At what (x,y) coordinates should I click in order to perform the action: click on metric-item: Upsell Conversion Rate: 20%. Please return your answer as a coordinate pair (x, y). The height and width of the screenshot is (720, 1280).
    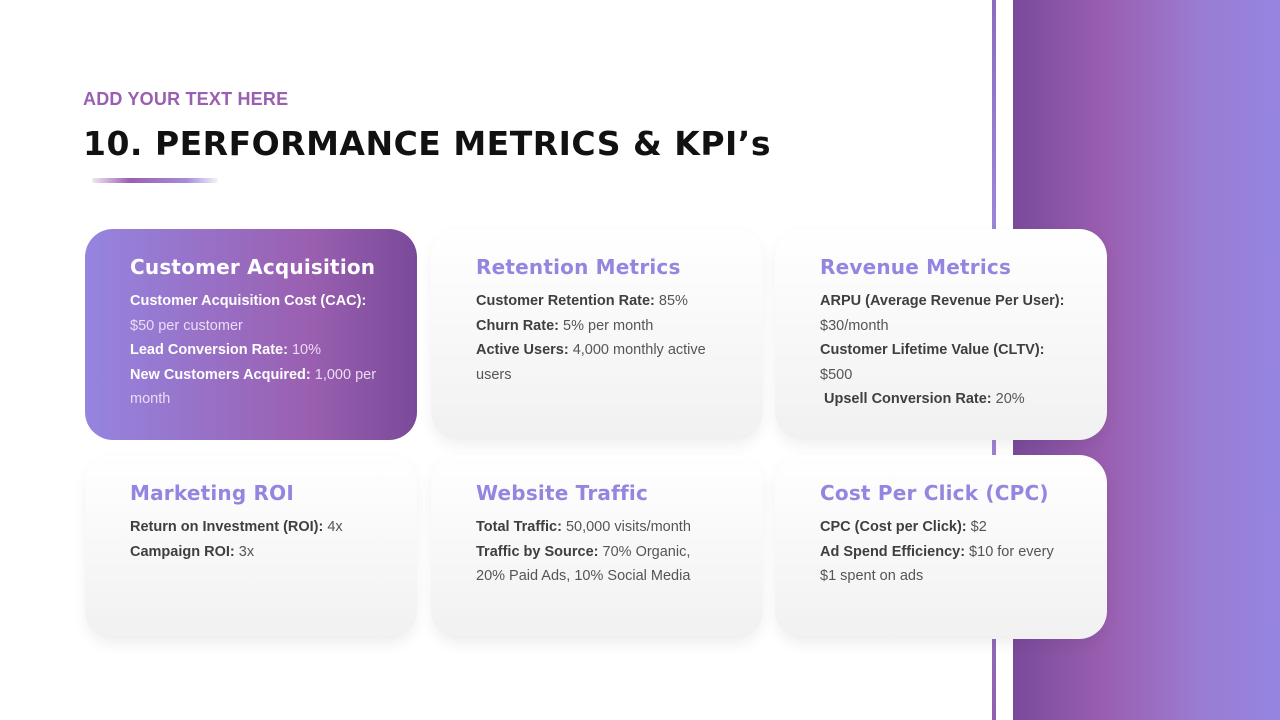
    Looking at the image, I should click on (943, 399).